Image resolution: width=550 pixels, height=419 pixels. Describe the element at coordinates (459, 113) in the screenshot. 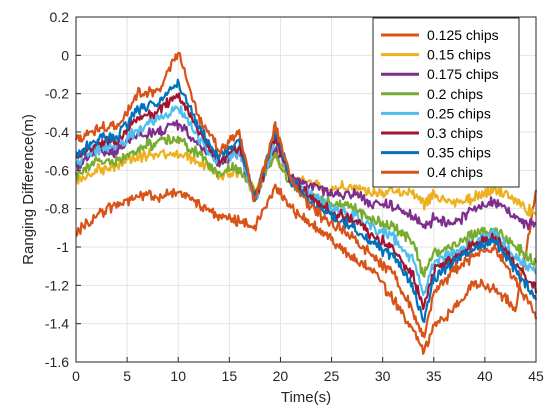

I see `legend-label: 0.25 chips` at that location.